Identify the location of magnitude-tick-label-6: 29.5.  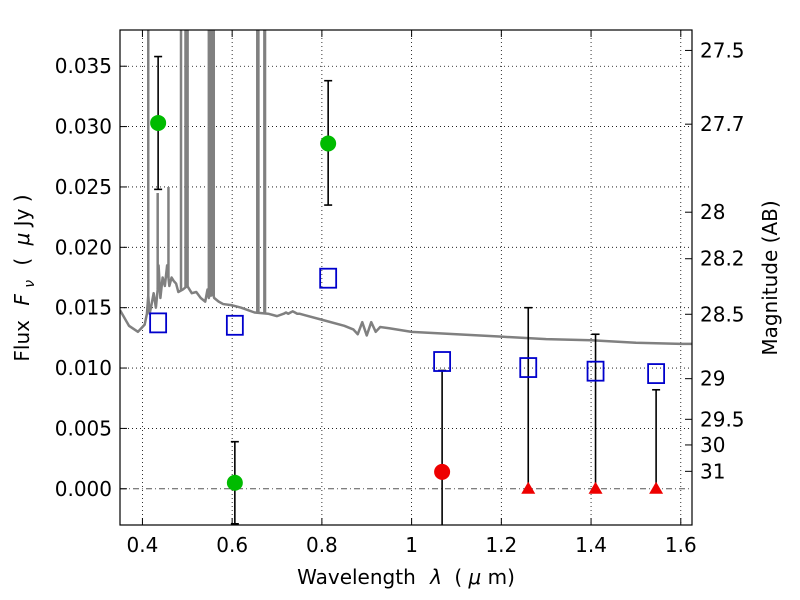
(722, 419).